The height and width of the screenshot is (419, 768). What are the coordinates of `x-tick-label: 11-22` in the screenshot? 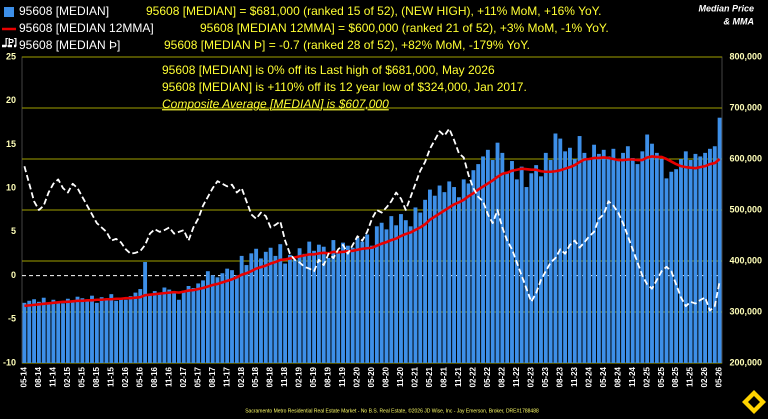 It's located at (516, 376).